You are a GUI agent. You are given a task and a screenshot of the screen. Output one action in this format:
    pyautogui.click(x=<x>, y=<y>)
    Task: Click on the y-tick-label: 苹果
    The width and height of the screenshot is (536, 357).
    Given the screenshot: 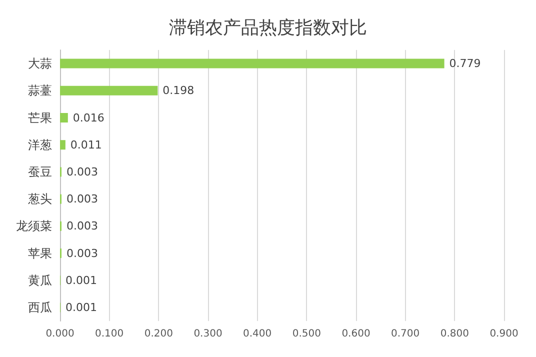 What is the action you would take?
    pyautogui.click(x=40, y=253)
    